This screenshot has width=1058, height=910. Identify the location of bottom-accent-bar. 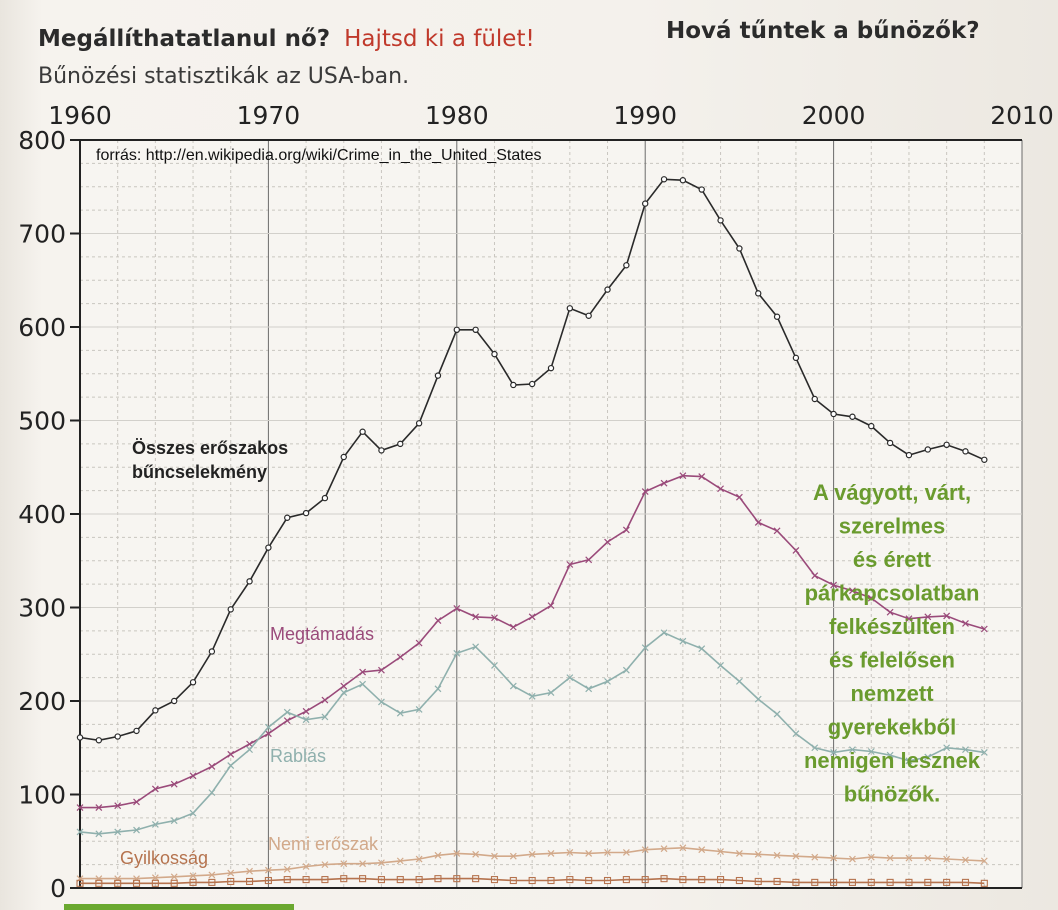
(179, 907).